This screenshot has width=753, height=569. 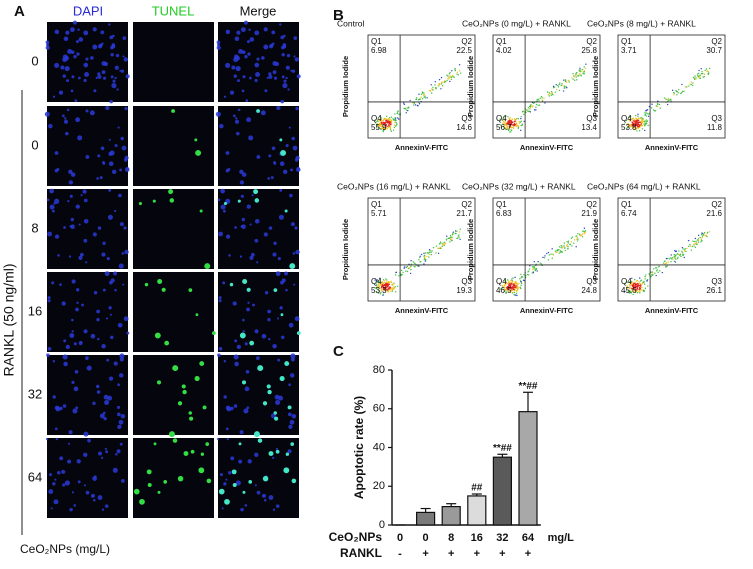 I want to click on quadrant-value: 24.8, so click(x=589, y=290).